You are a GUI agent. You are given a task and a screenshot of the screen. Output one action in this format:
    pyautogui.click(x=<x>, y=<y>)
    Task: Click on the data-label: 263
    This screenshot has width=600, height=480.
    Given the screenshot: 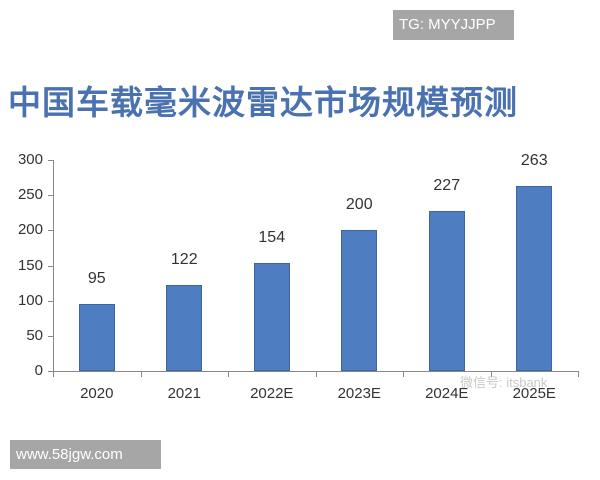 What is the action you would take?
    pyautogui.click(x=534, y=161)
    